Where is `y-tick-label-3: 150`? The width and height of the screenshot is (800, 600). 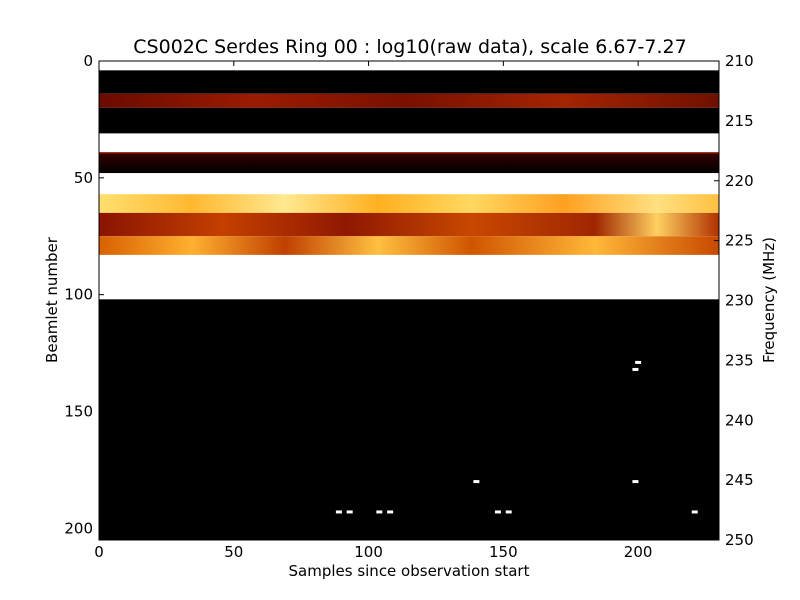 y-tick-label-3: 150 is located at coordinates (78, 411).